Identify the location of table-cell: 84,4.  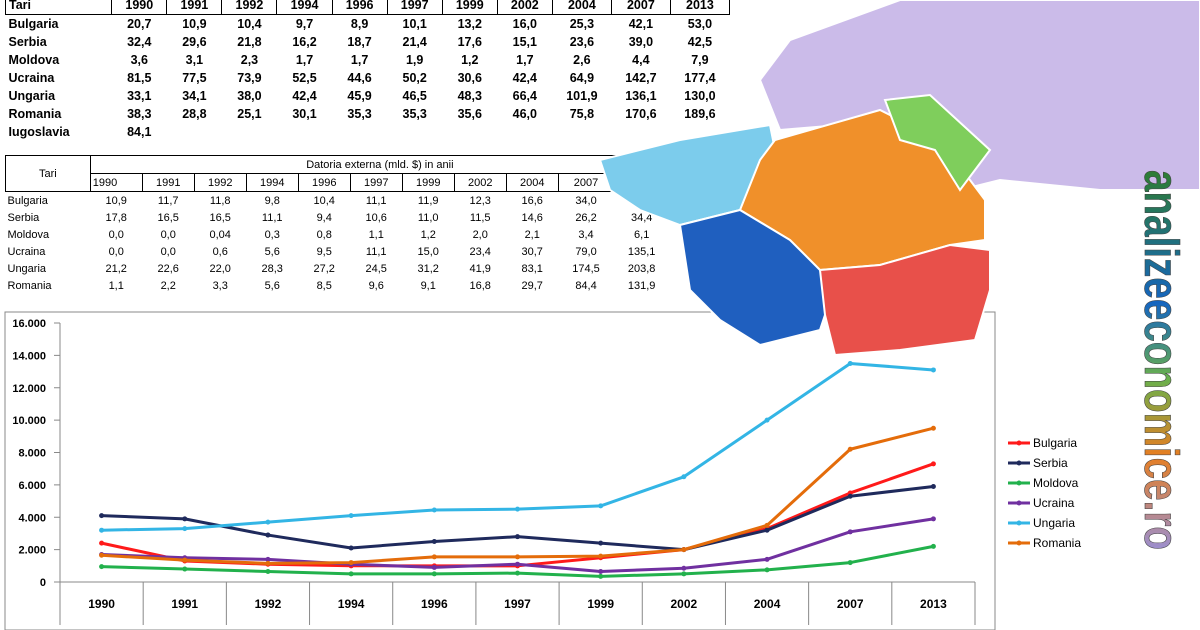
(586, 285).